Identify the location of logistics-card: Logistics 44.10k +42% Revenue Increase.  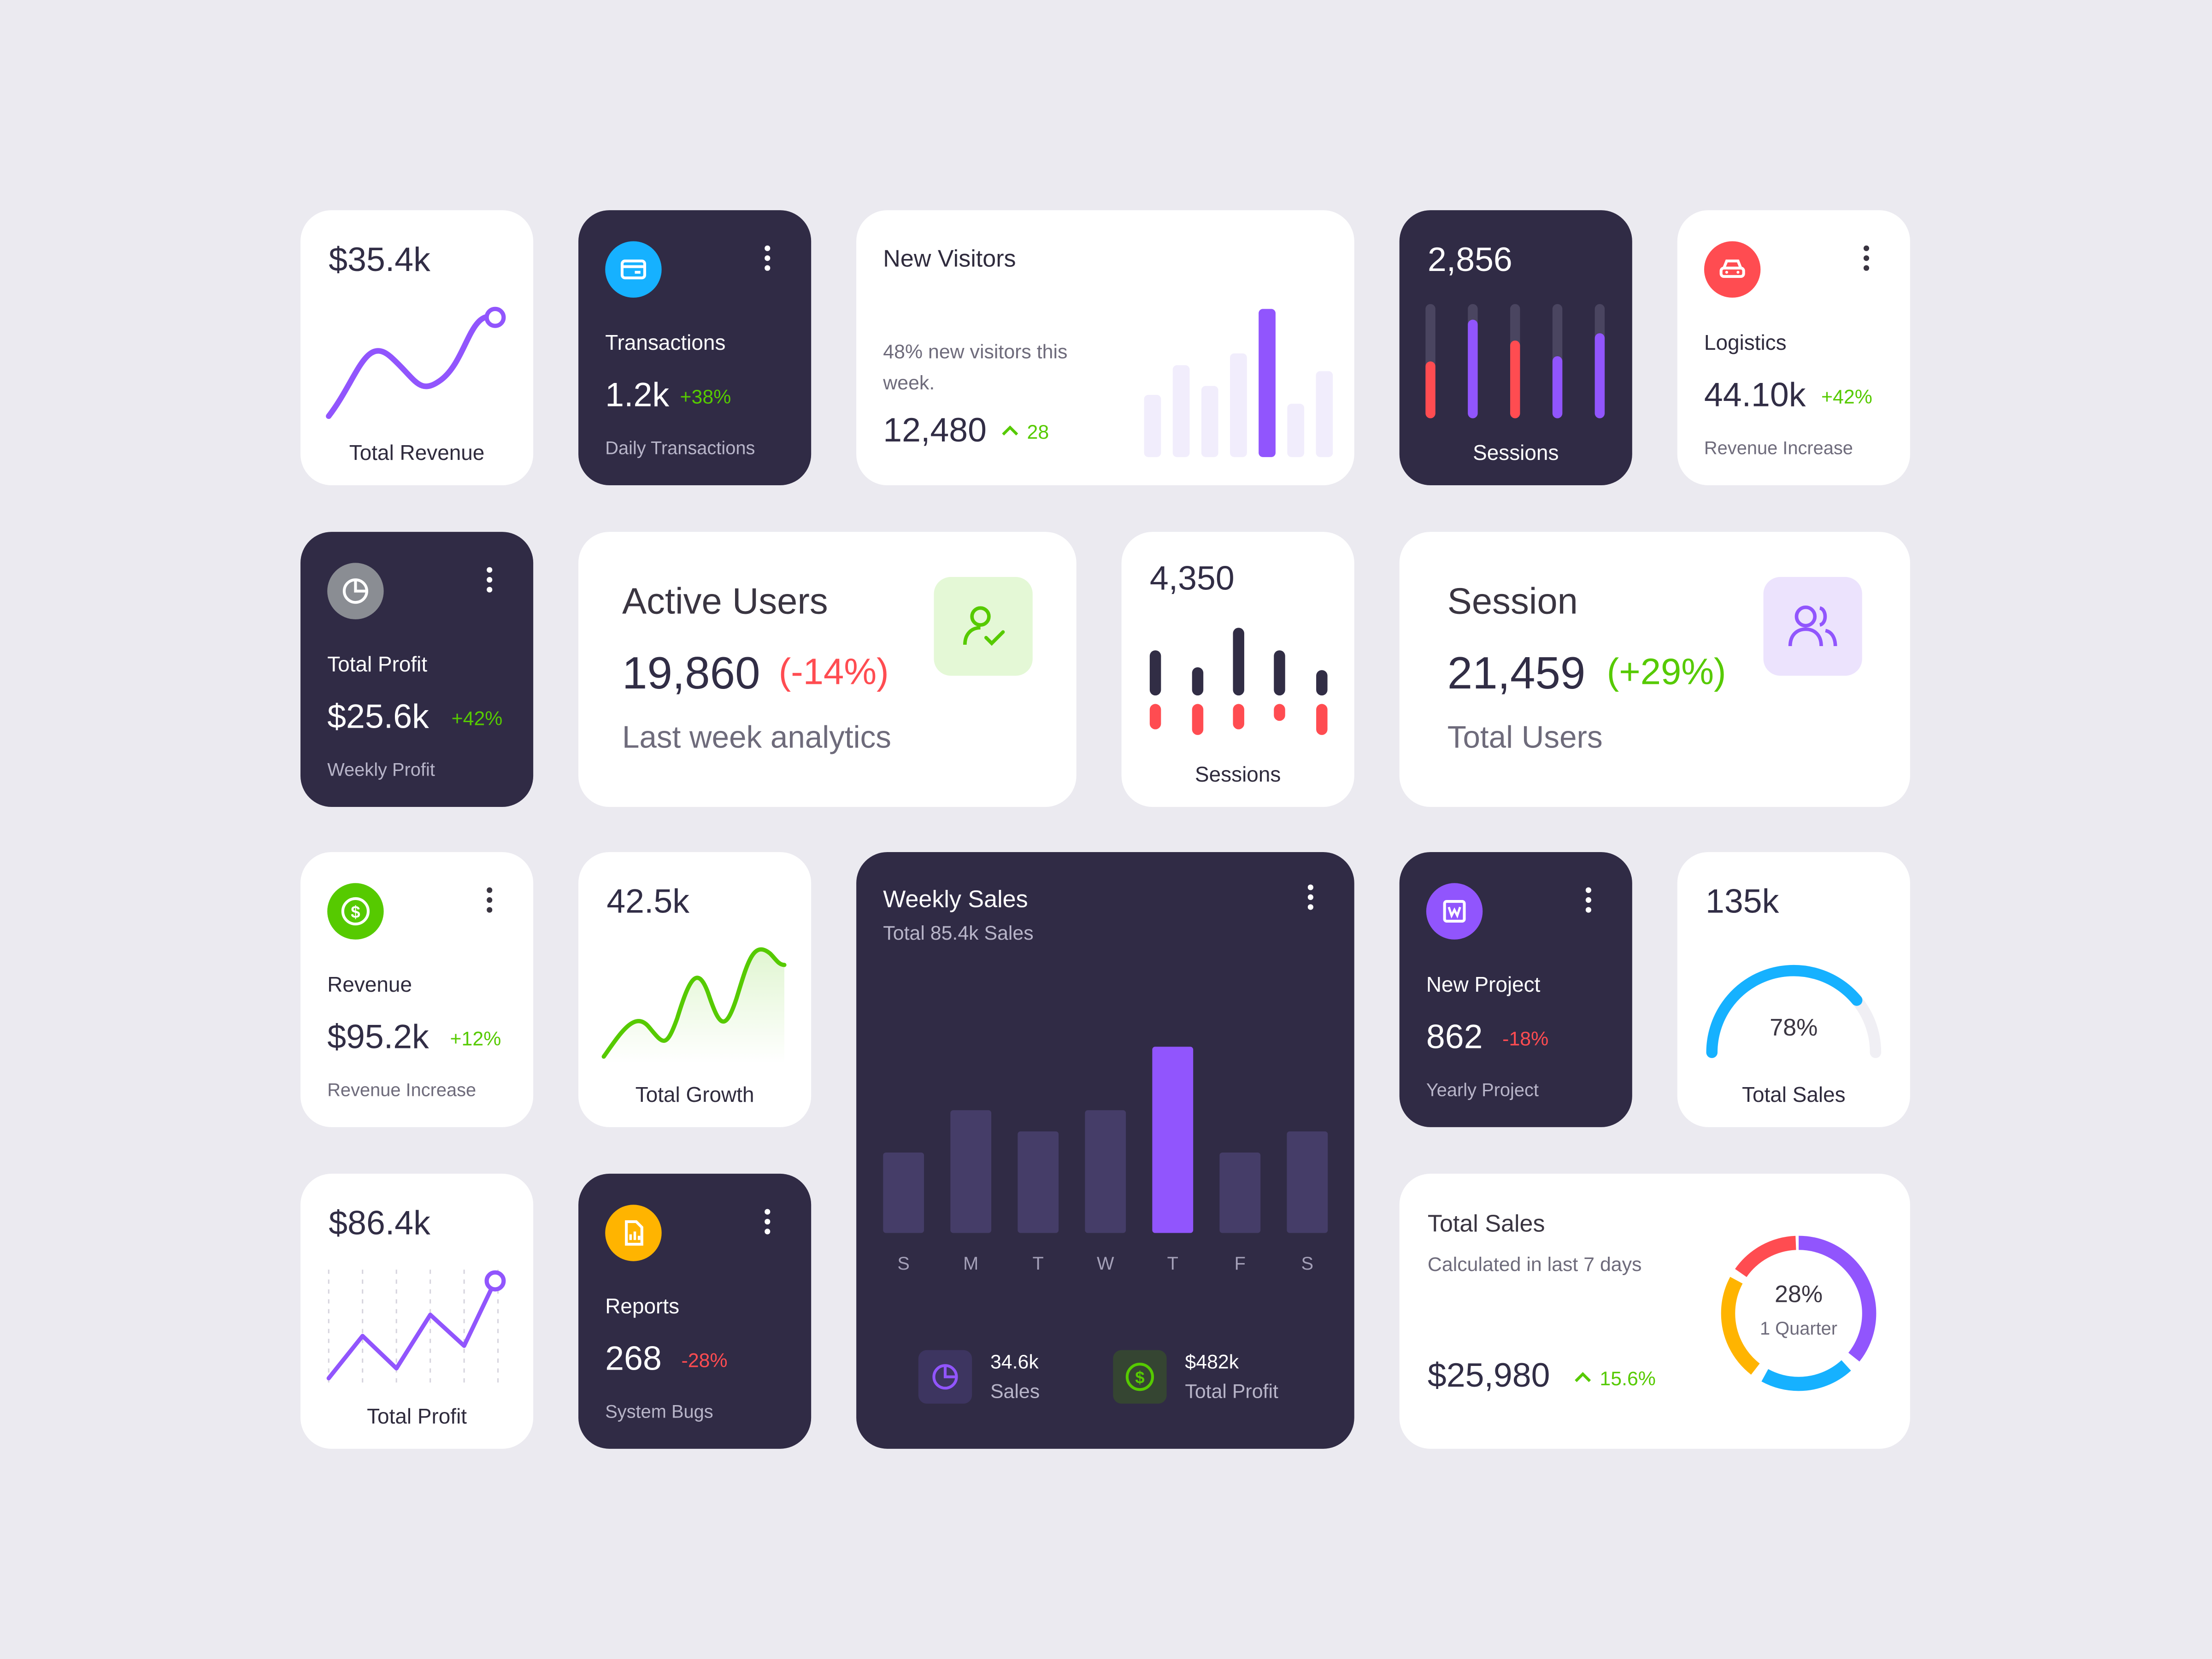
(1793, 348).